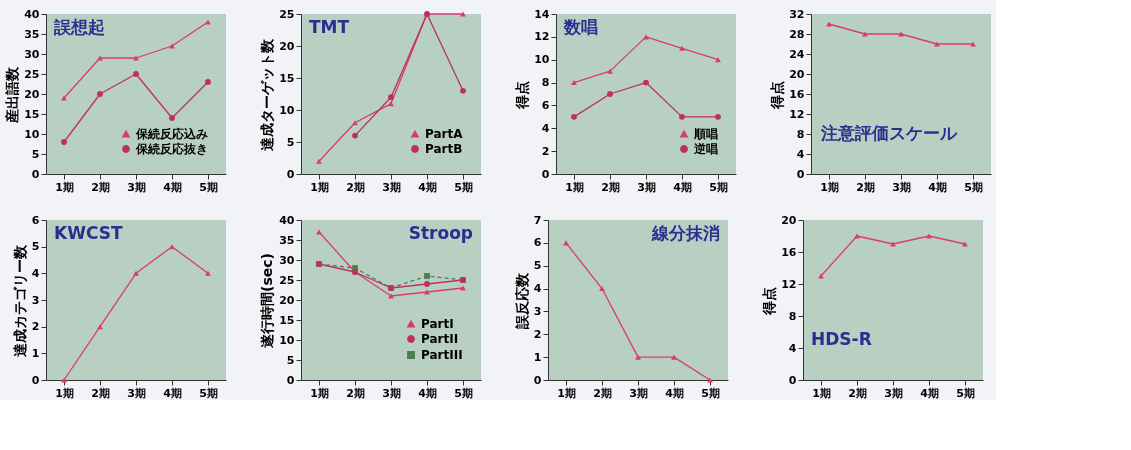 This screenshot has width=1131, height=450. Describe the element at coordinates (797, 14) in the screenshot. I see `y-tick-label: 32` at that location.